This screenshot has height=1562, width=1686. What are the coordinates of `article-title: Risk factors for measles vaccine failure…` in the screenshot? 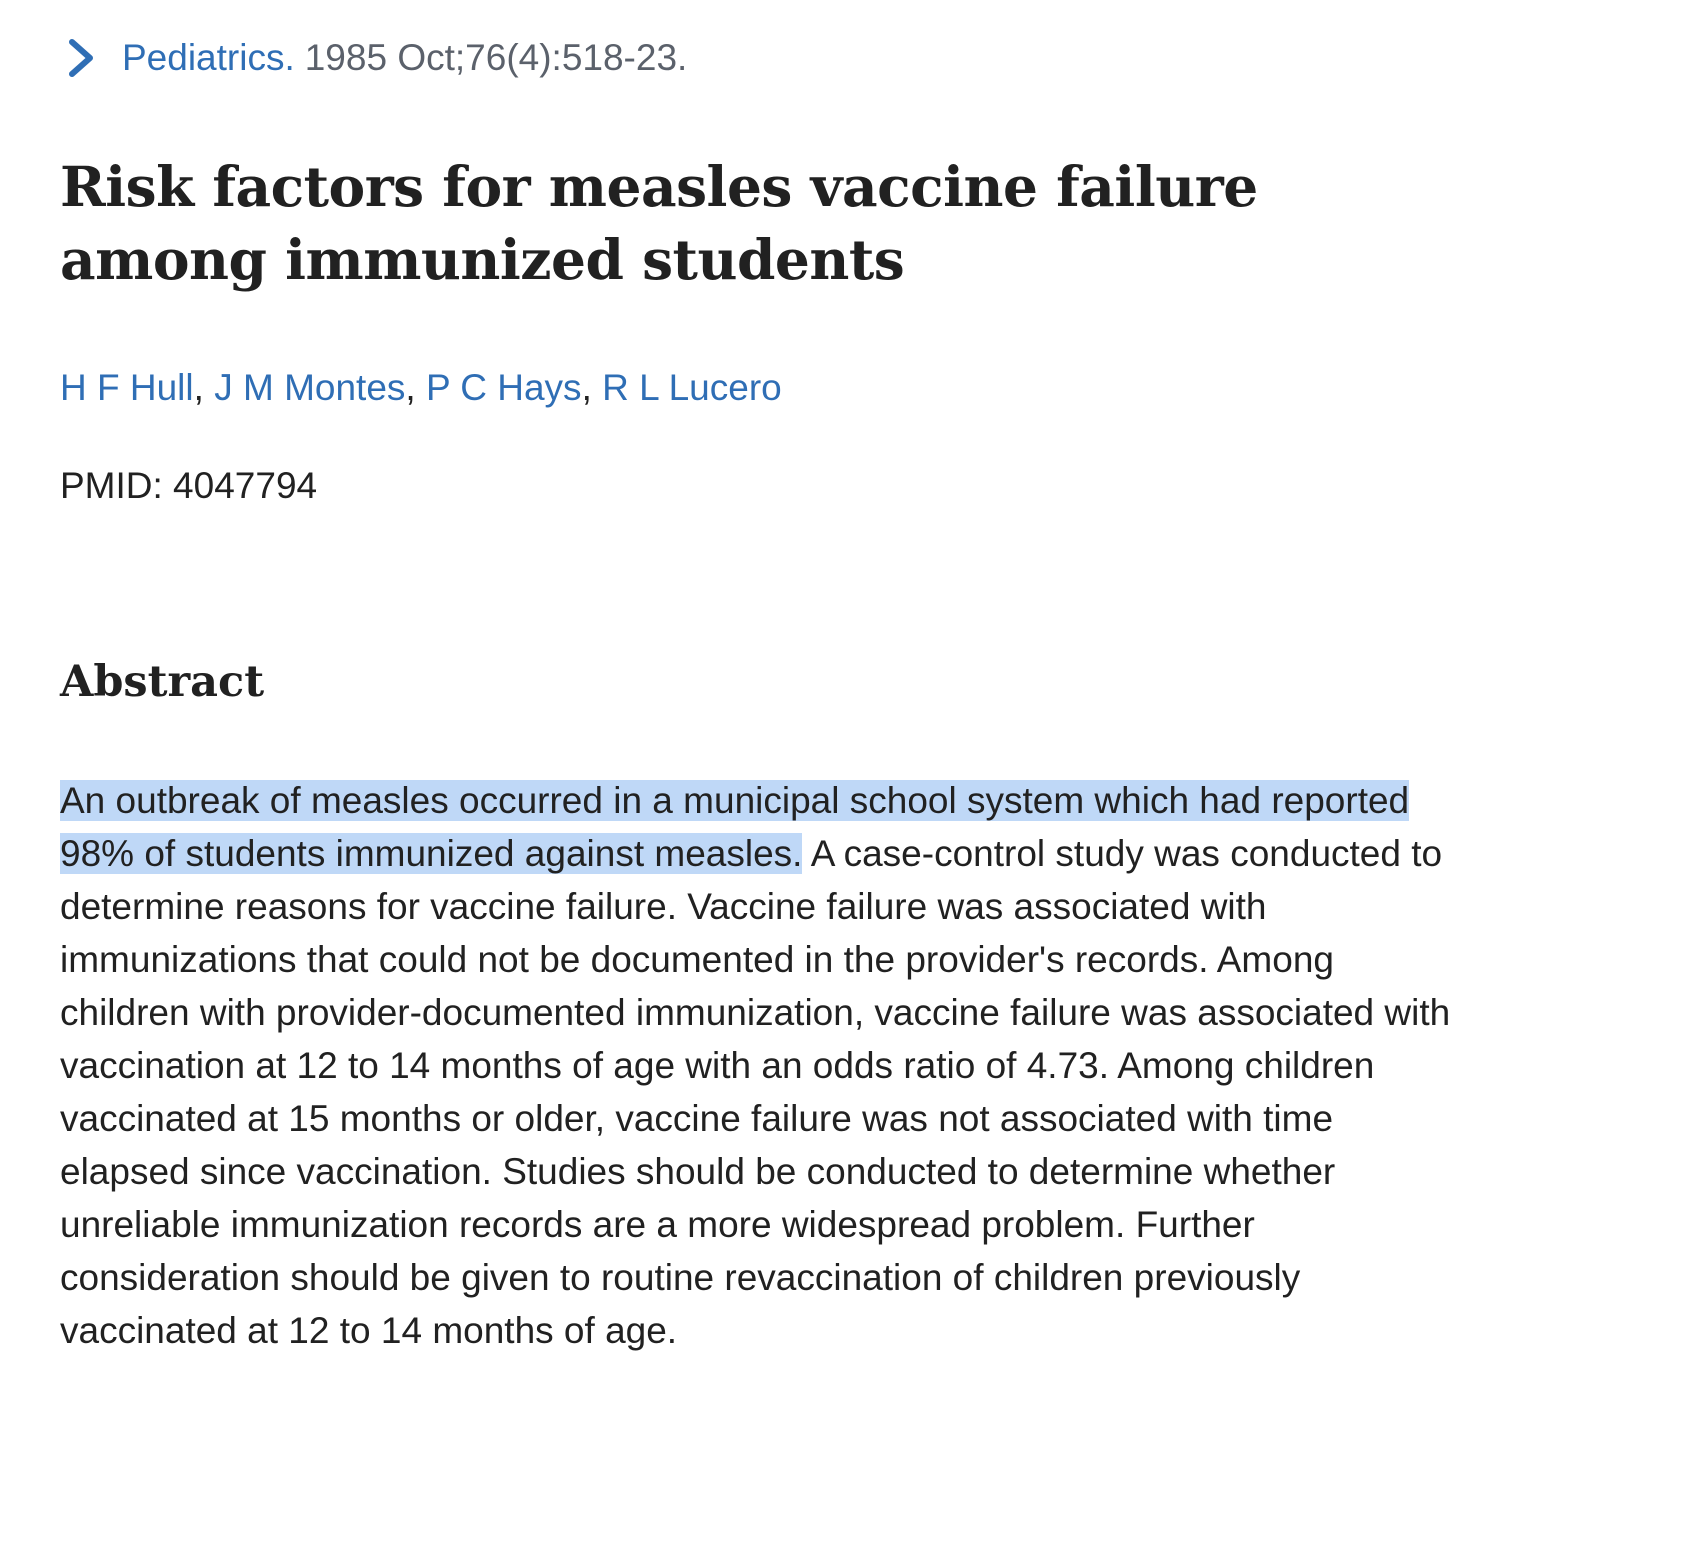 It's located at (659, 223).